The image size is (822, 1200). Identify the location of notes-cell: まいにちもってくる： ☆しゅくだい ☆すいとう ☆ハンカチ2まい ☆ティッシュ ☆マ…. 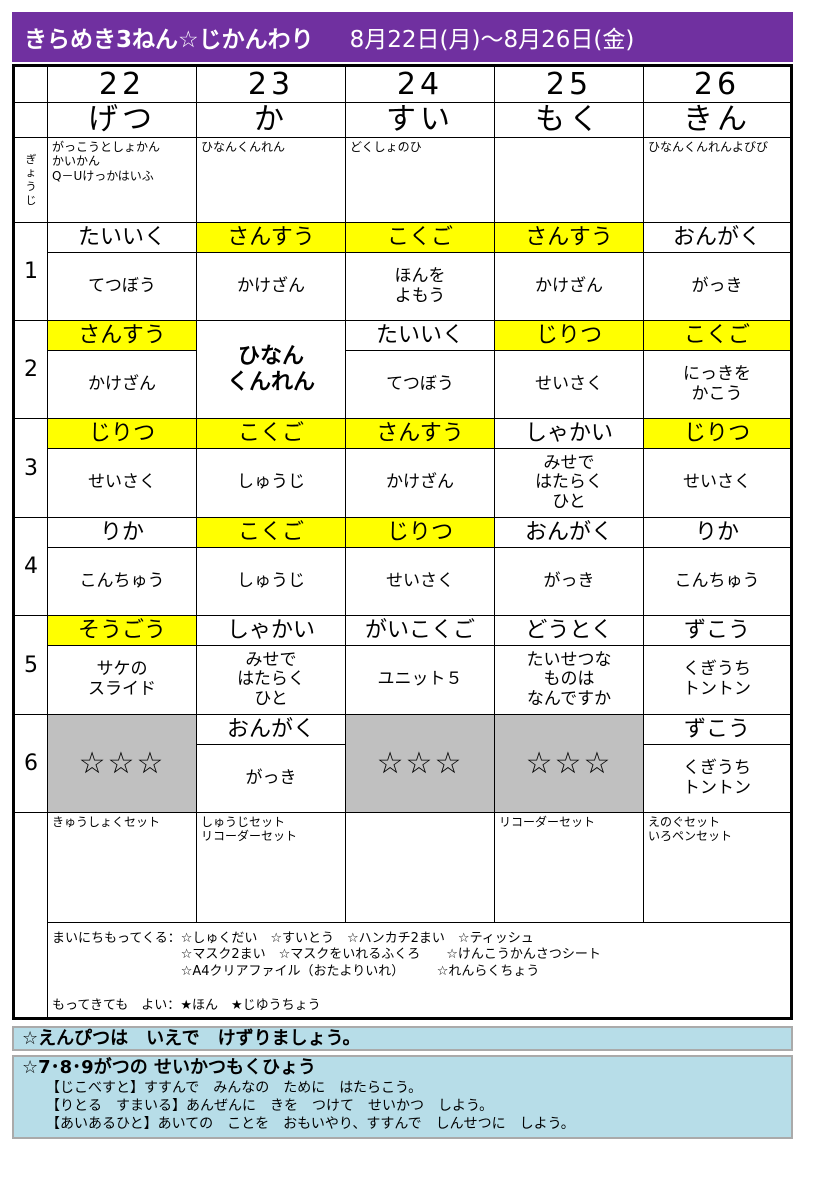
(419, 971).